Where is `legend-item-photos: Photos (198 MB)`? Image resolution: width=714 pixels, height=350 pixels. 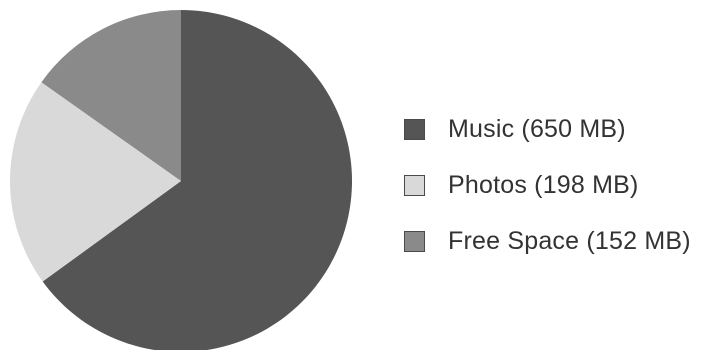
legend-item-photos: Photos (198 MB) is located at coordinates (559, 185).